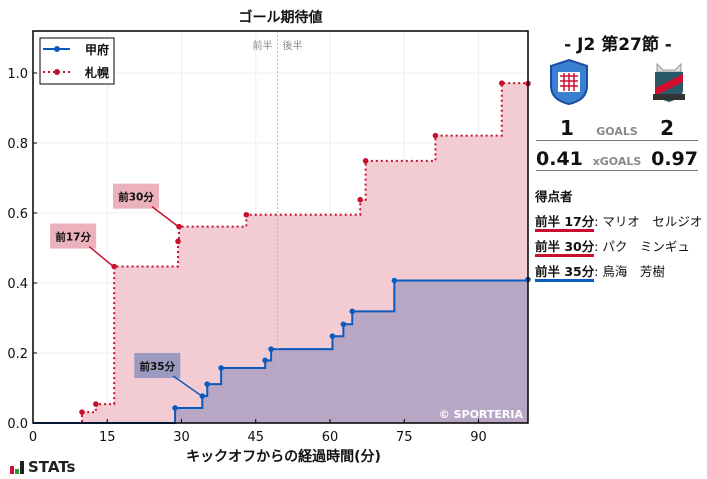 The image size is (707, 479). I want to click on home-xg: 0.41, so click(559, 159).